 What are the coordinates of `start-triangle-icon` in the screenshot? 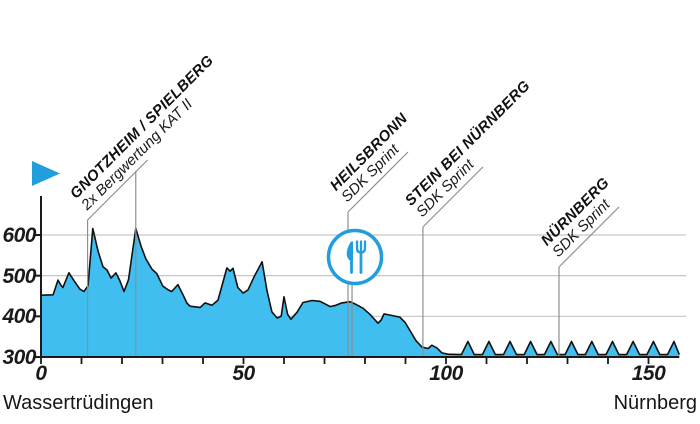 It's located at (46, 173).